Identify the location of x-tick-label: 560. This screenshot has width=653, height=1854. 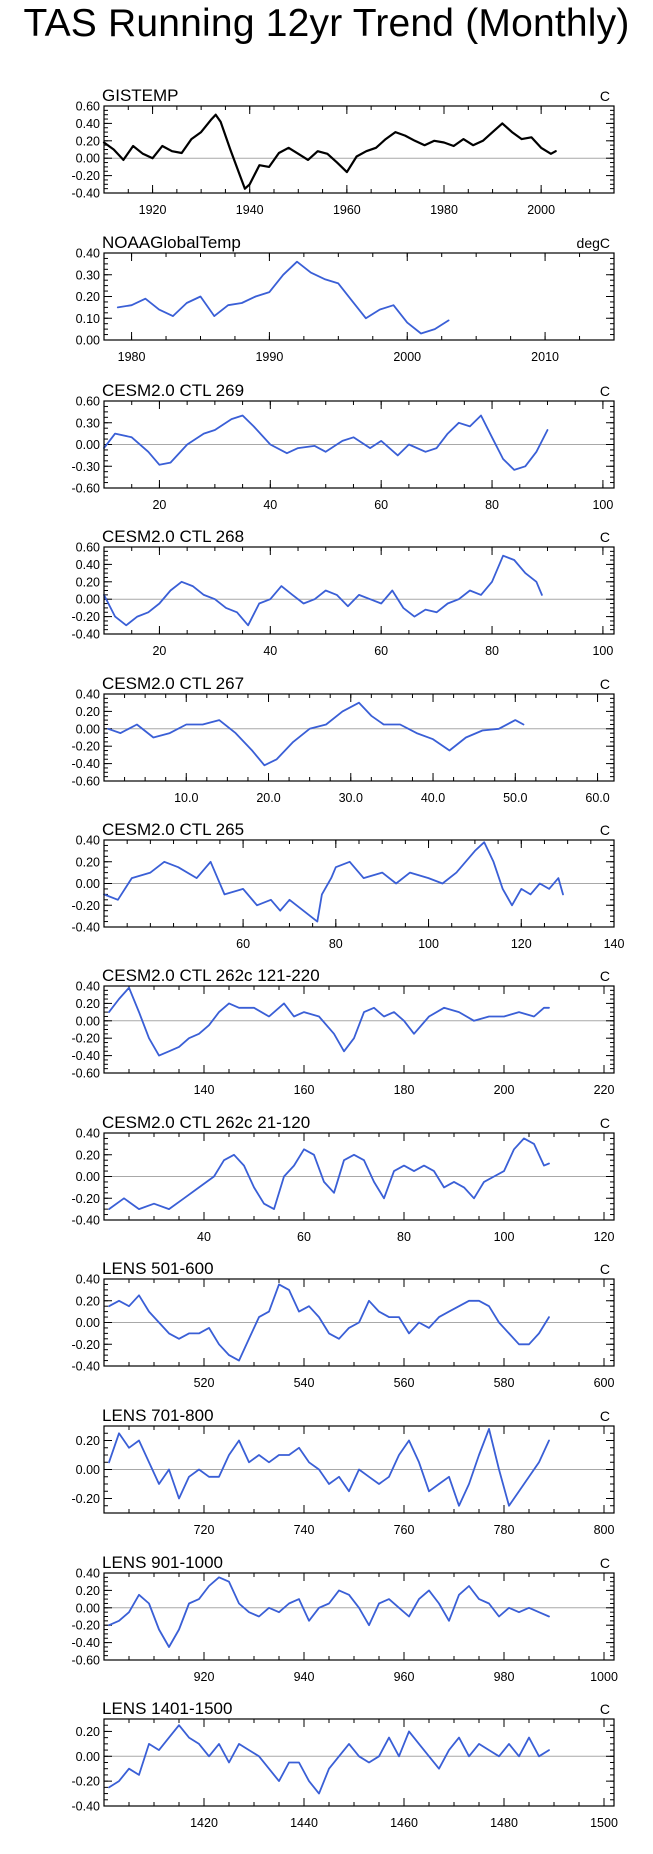
(404, 1383).